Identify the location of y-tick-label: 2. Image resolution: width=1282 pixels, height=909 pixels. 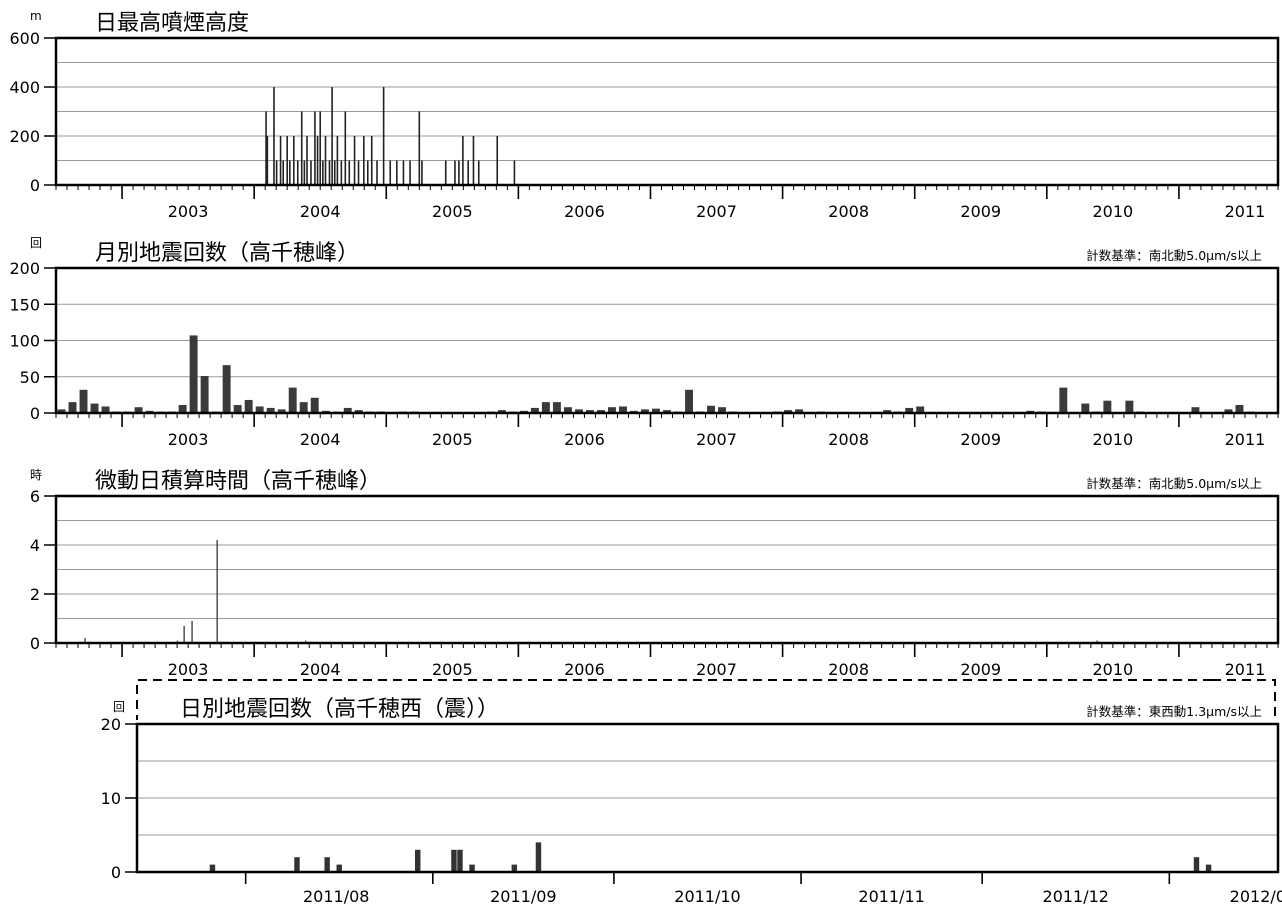
(35, 594).